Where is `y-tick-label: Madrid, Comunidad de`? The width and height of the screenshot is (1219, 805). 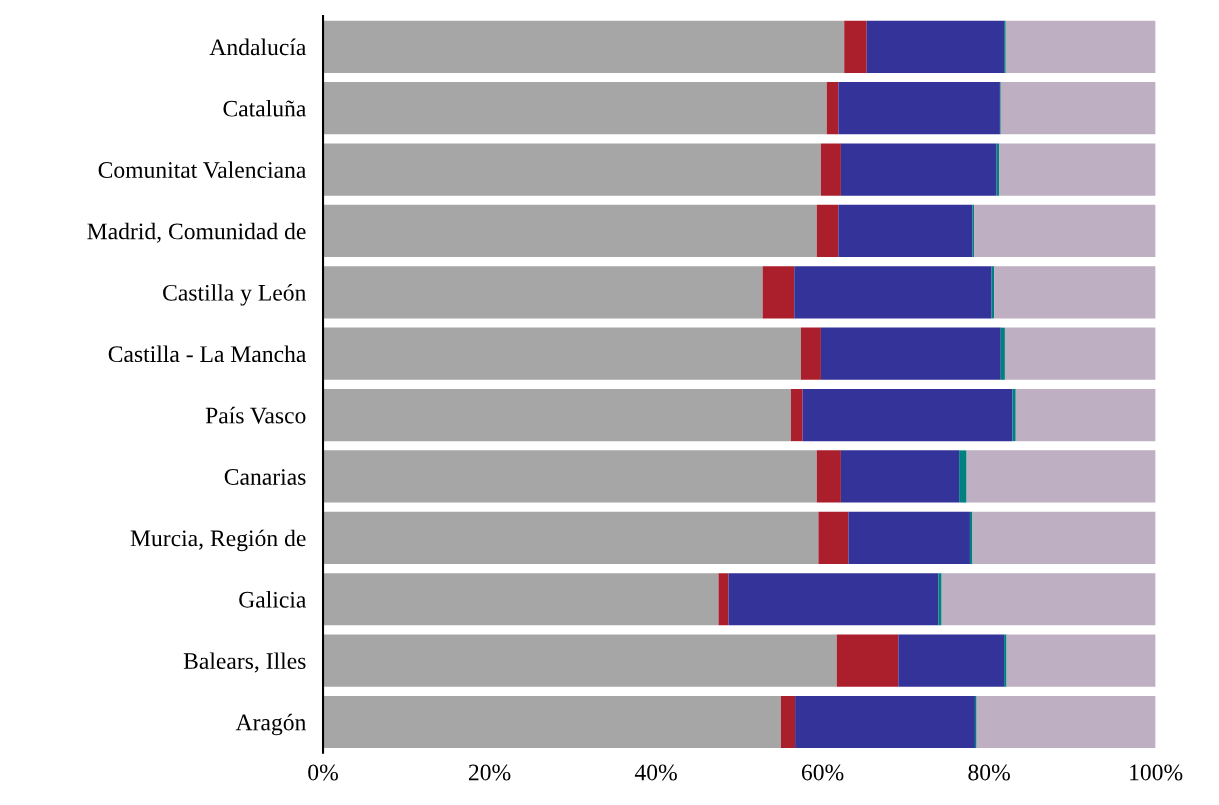 y-tick-label: Madrid, Comunidad de is located at coordinates (196, 232).